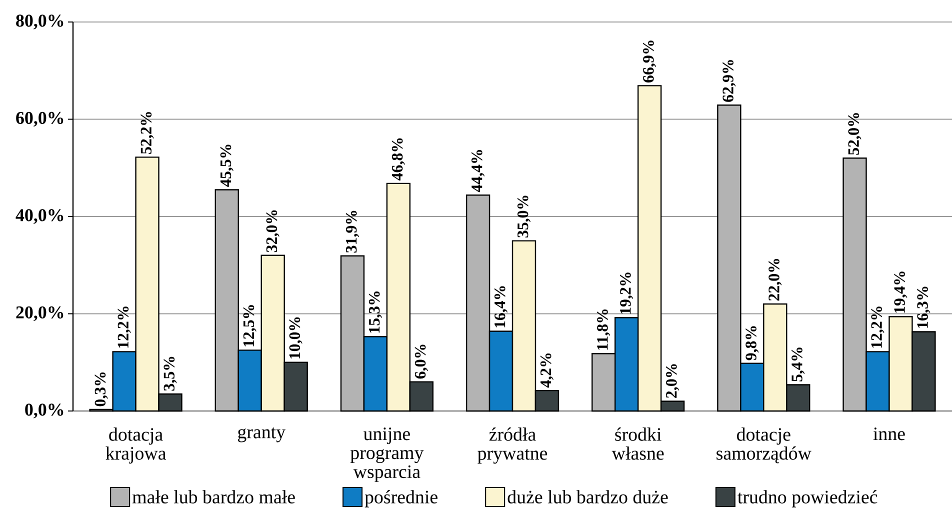 The height and width of the screenshot is (517, 952). What do you see at coordinates (401, 499) in the screenshot?
I see `legend-label: pośrednie` at bounding box center [401, 499].